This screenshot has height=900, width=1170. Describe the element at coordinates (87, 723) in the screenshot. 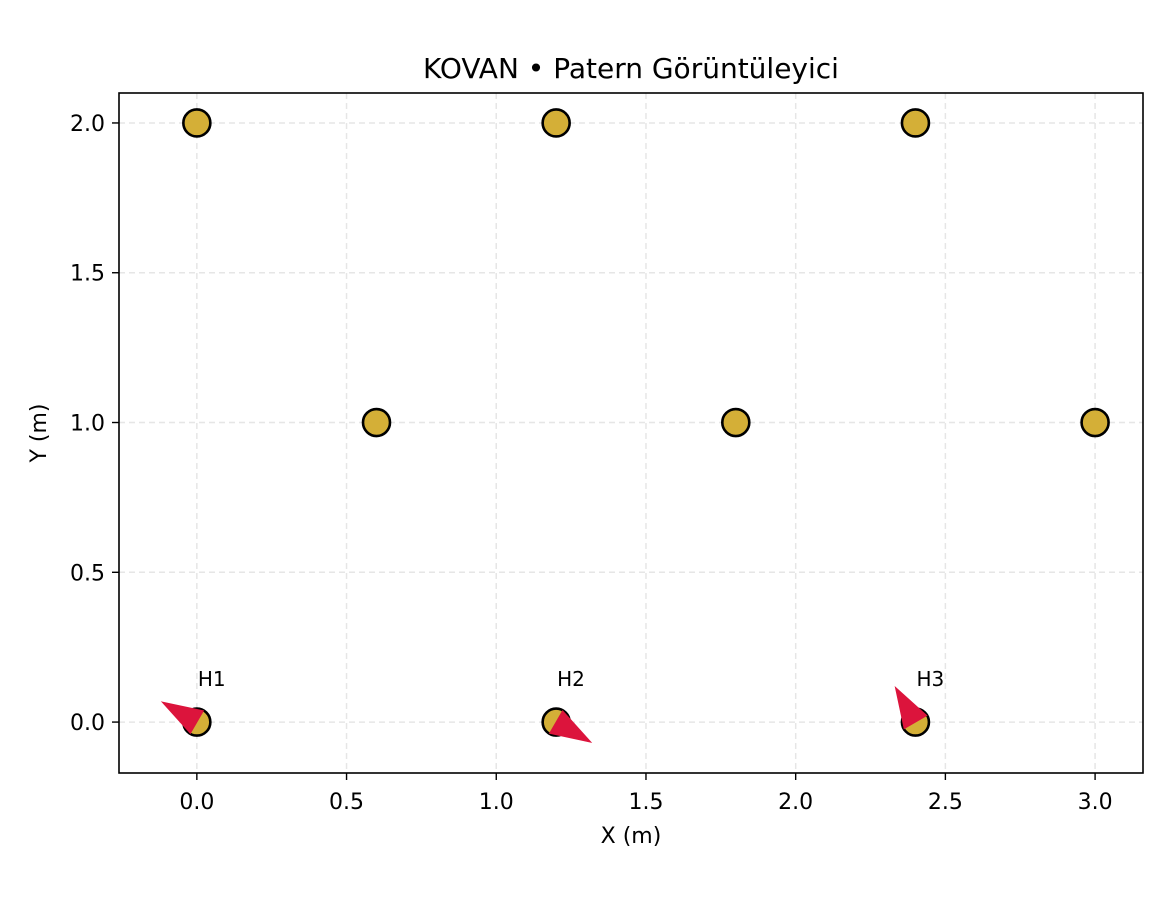

I see `y-tick-label: 0.0` at that location.